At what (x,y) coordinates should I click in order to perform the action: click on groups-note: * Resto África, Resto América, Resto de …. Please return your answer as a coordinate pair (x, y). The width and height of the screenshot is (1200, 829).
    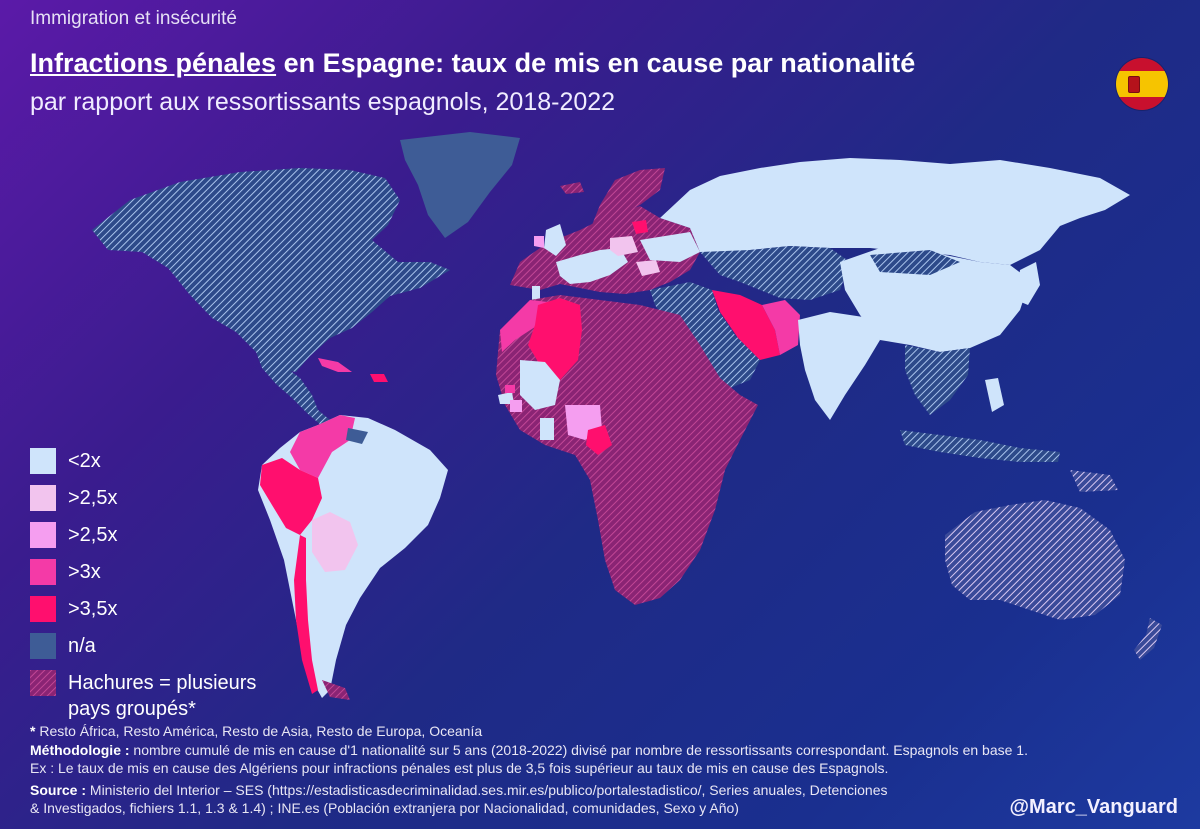
    Looking at the image, I should click on (610, 731).